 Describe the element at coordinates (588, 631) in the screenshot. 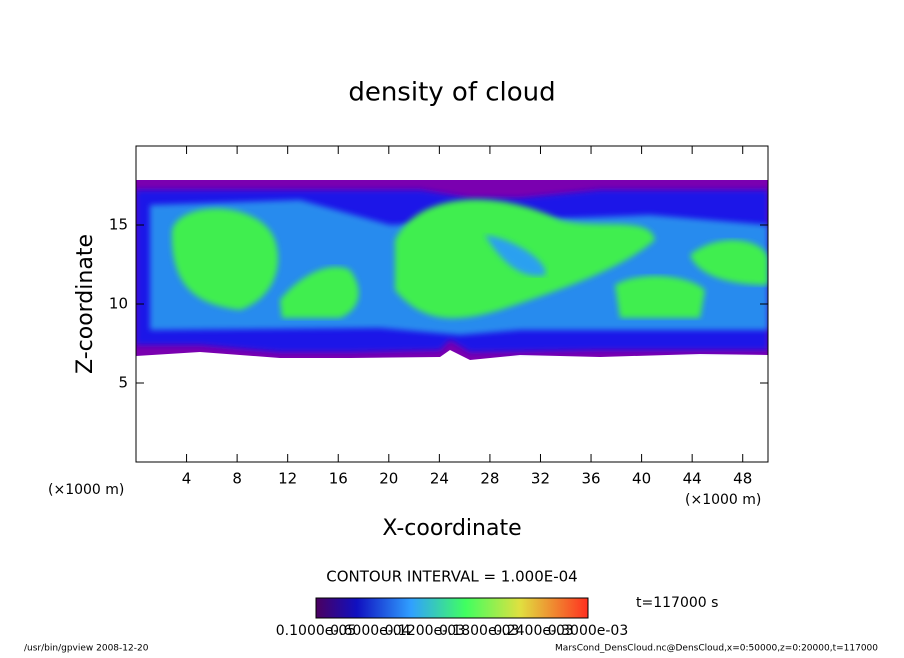

I see `colorbar-label: 0.3000e-03` at that location.